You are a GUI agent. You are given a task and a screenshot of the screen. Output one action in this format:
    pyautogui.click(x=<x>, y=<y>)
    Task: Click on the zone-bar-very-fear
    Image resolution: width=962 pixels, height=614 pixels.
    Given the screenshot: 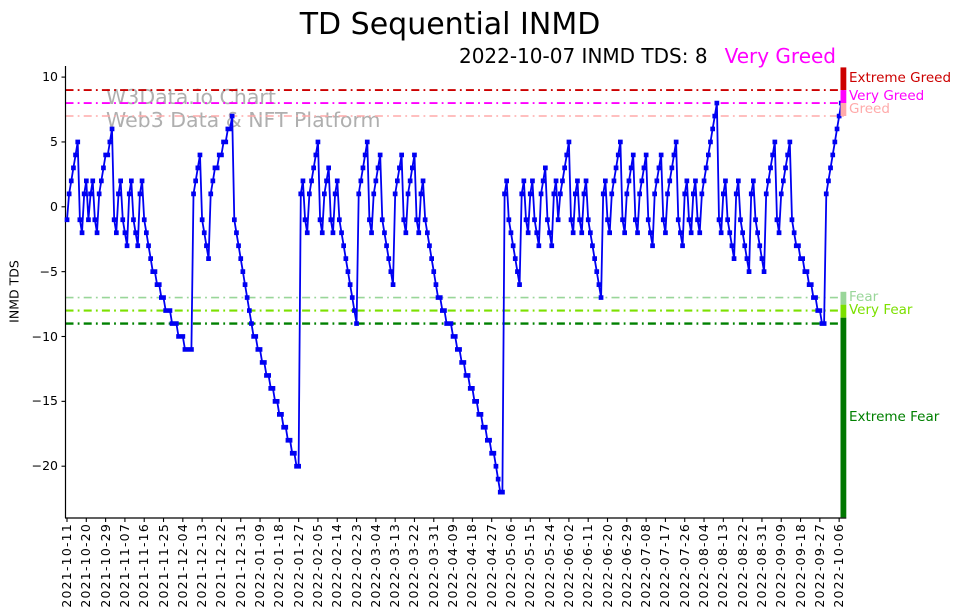 What is the action you would take?
    pyautogui.click(x=843, y=311)
    